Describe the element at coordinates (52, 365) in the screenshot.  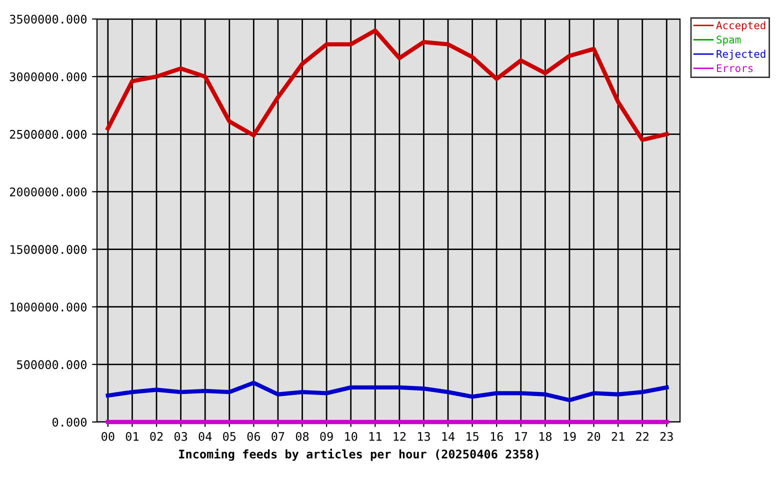
I see `y-tick-label: 500000.000` at that location.